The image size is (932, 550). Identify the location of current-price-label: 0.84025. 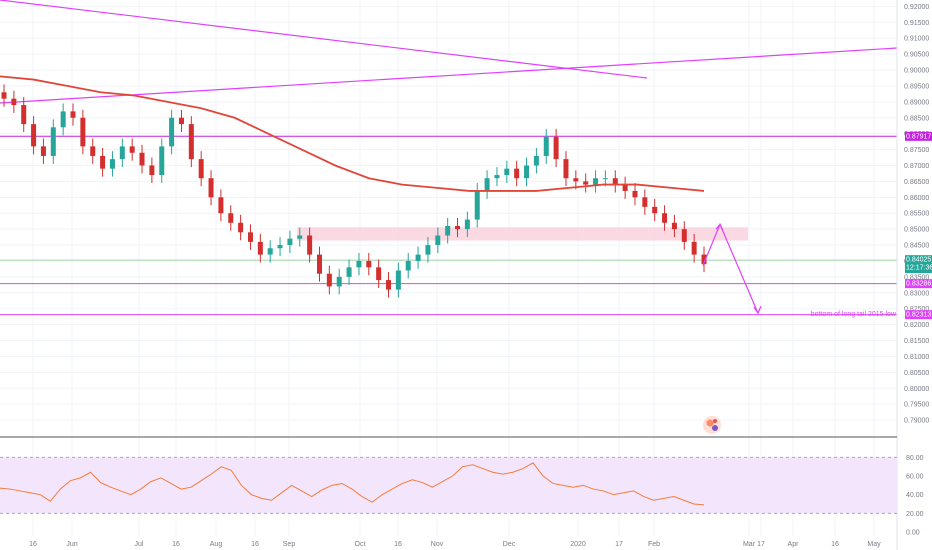
(918, 260).